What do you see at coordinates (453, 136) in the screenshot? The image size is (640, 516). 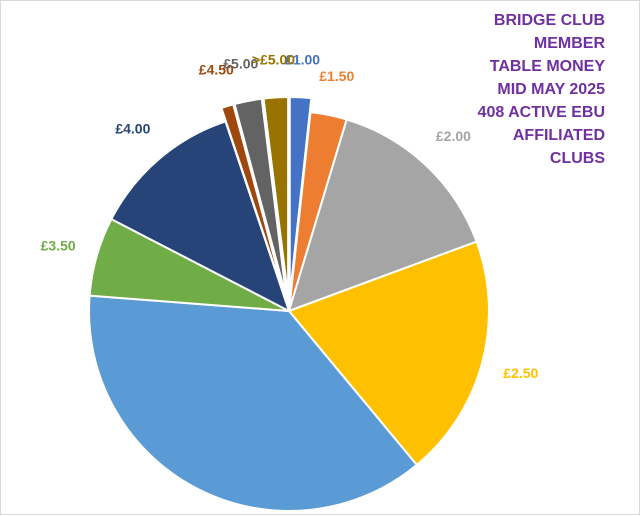 I see `slice-label: £2.00` at bounding box center [453, 136].